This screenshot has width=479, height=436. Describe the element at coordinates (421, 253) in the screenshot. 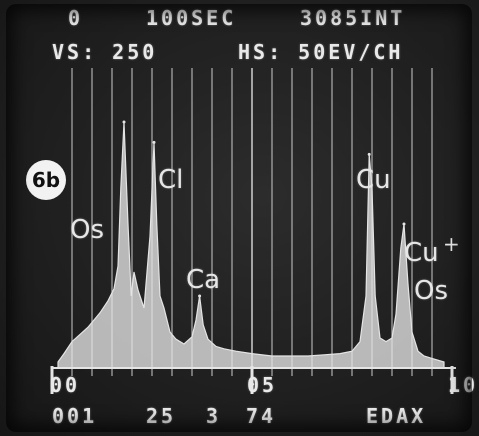

I see `peak-label-cu-plus: Cu` at that location.